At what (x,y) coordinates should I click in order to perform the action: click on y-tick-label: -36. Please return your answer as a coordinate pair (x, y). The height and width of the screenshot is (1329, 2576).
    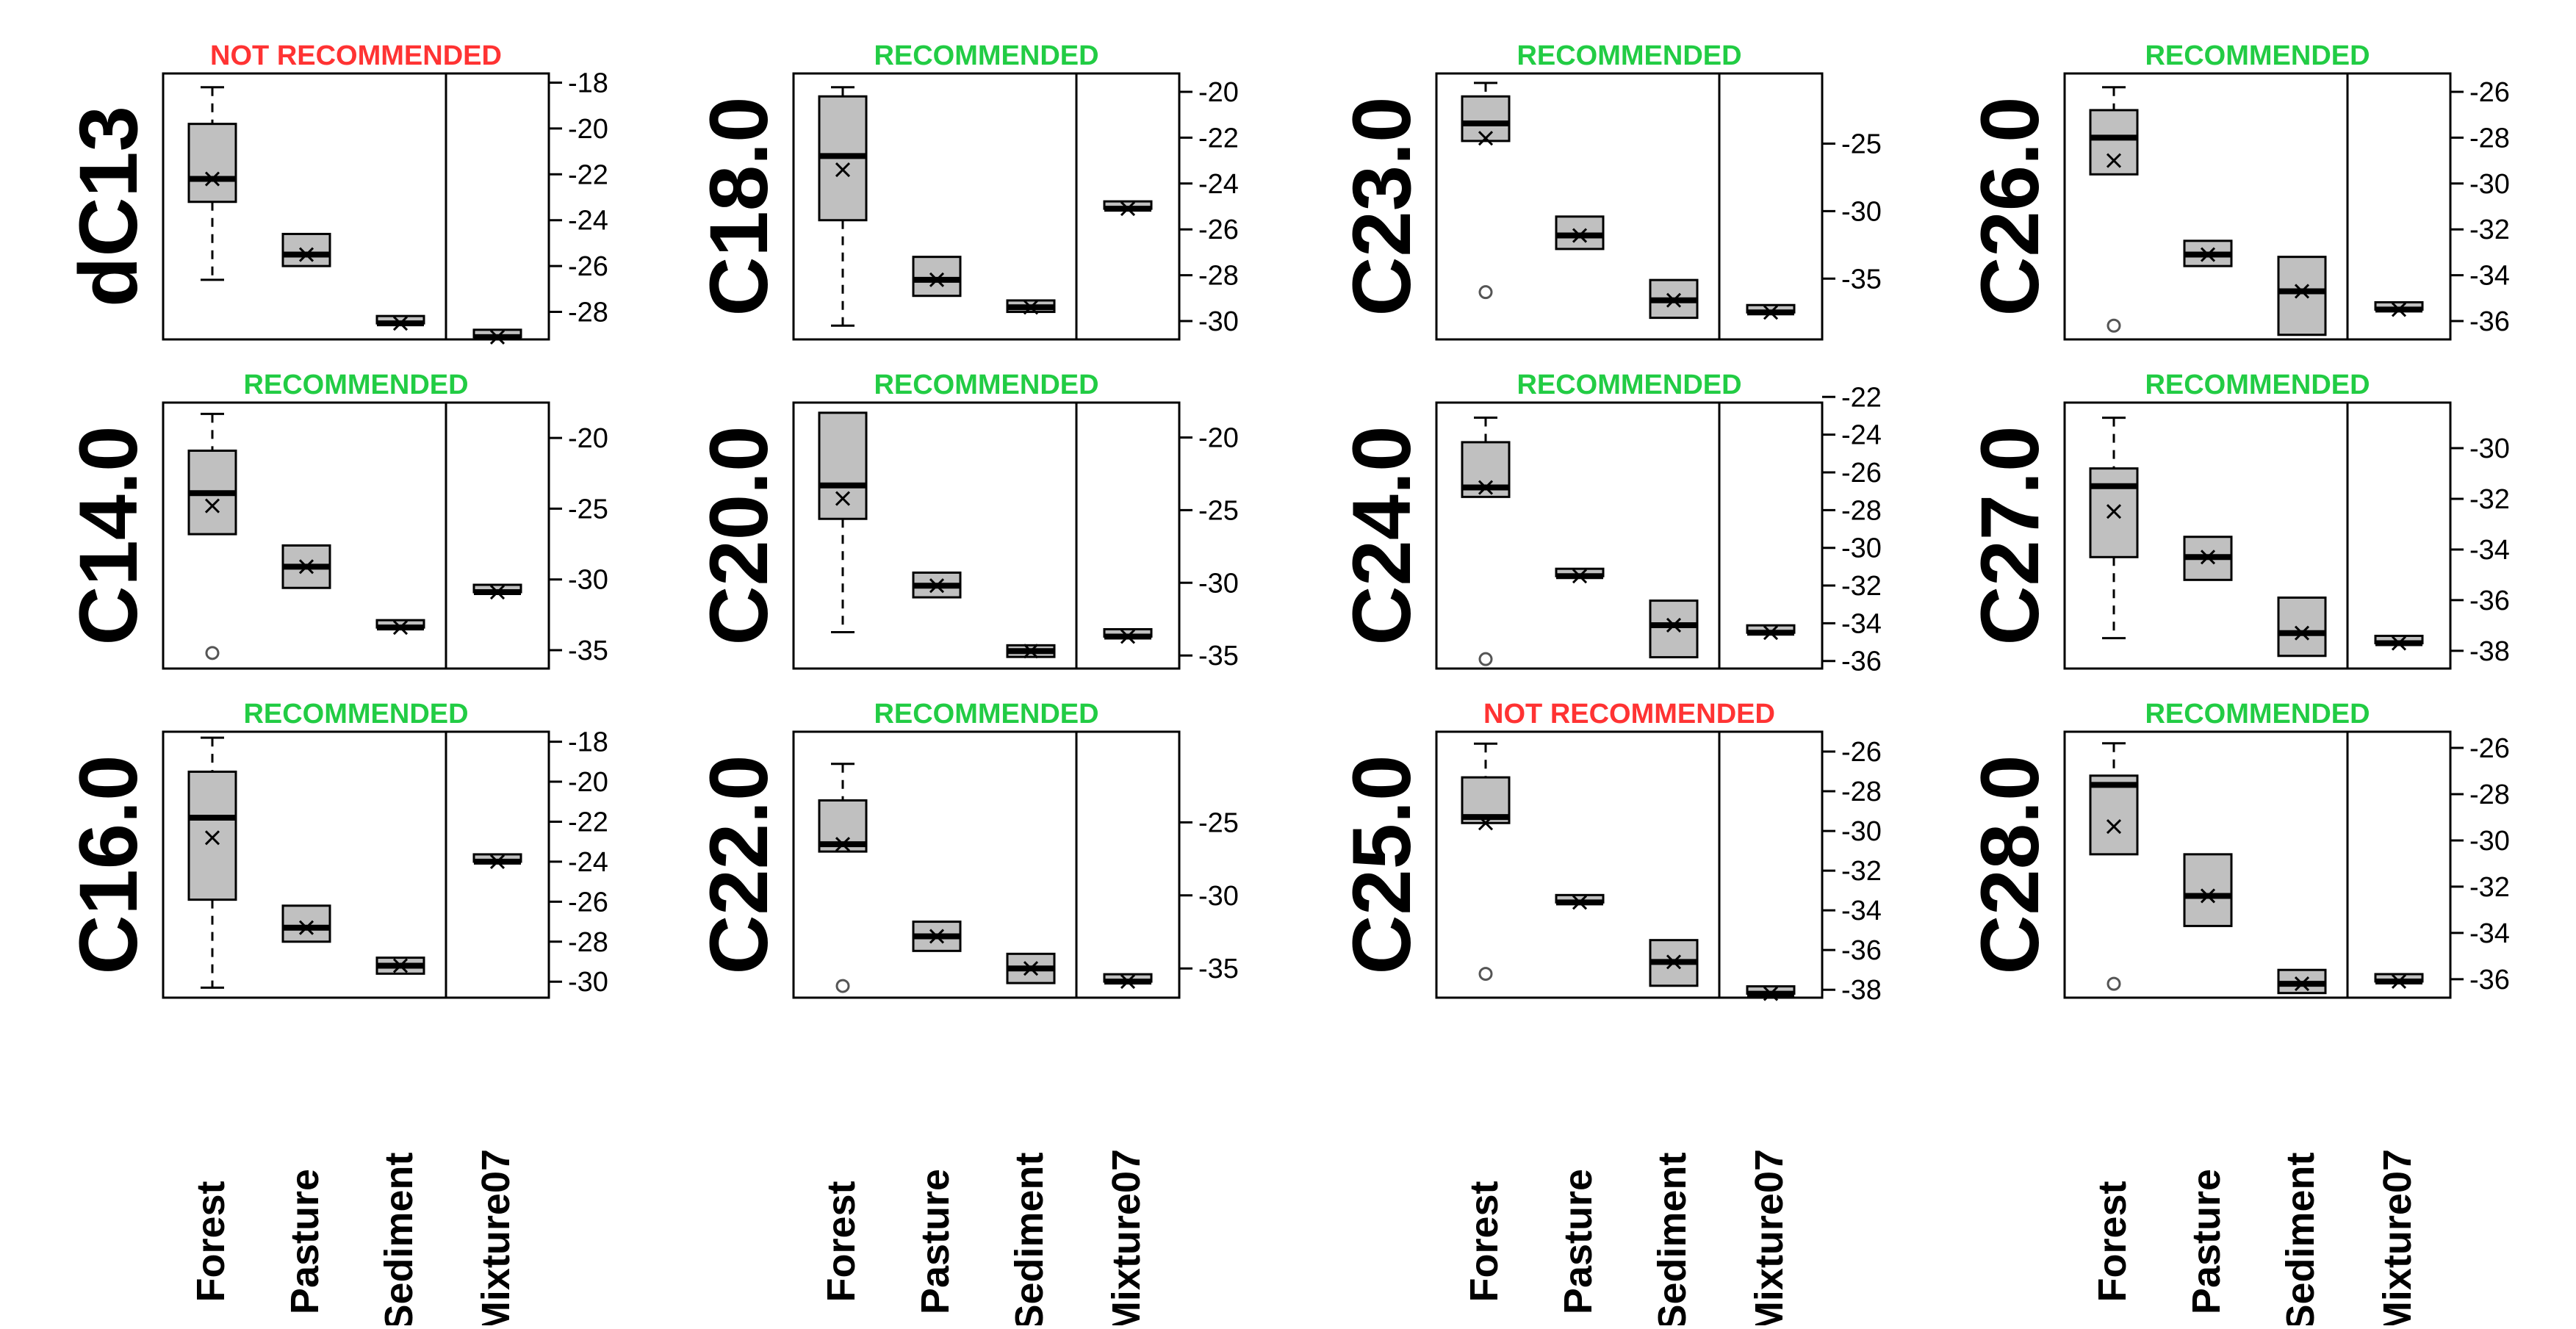
    Looking at the image, I should click on (1861, 662).